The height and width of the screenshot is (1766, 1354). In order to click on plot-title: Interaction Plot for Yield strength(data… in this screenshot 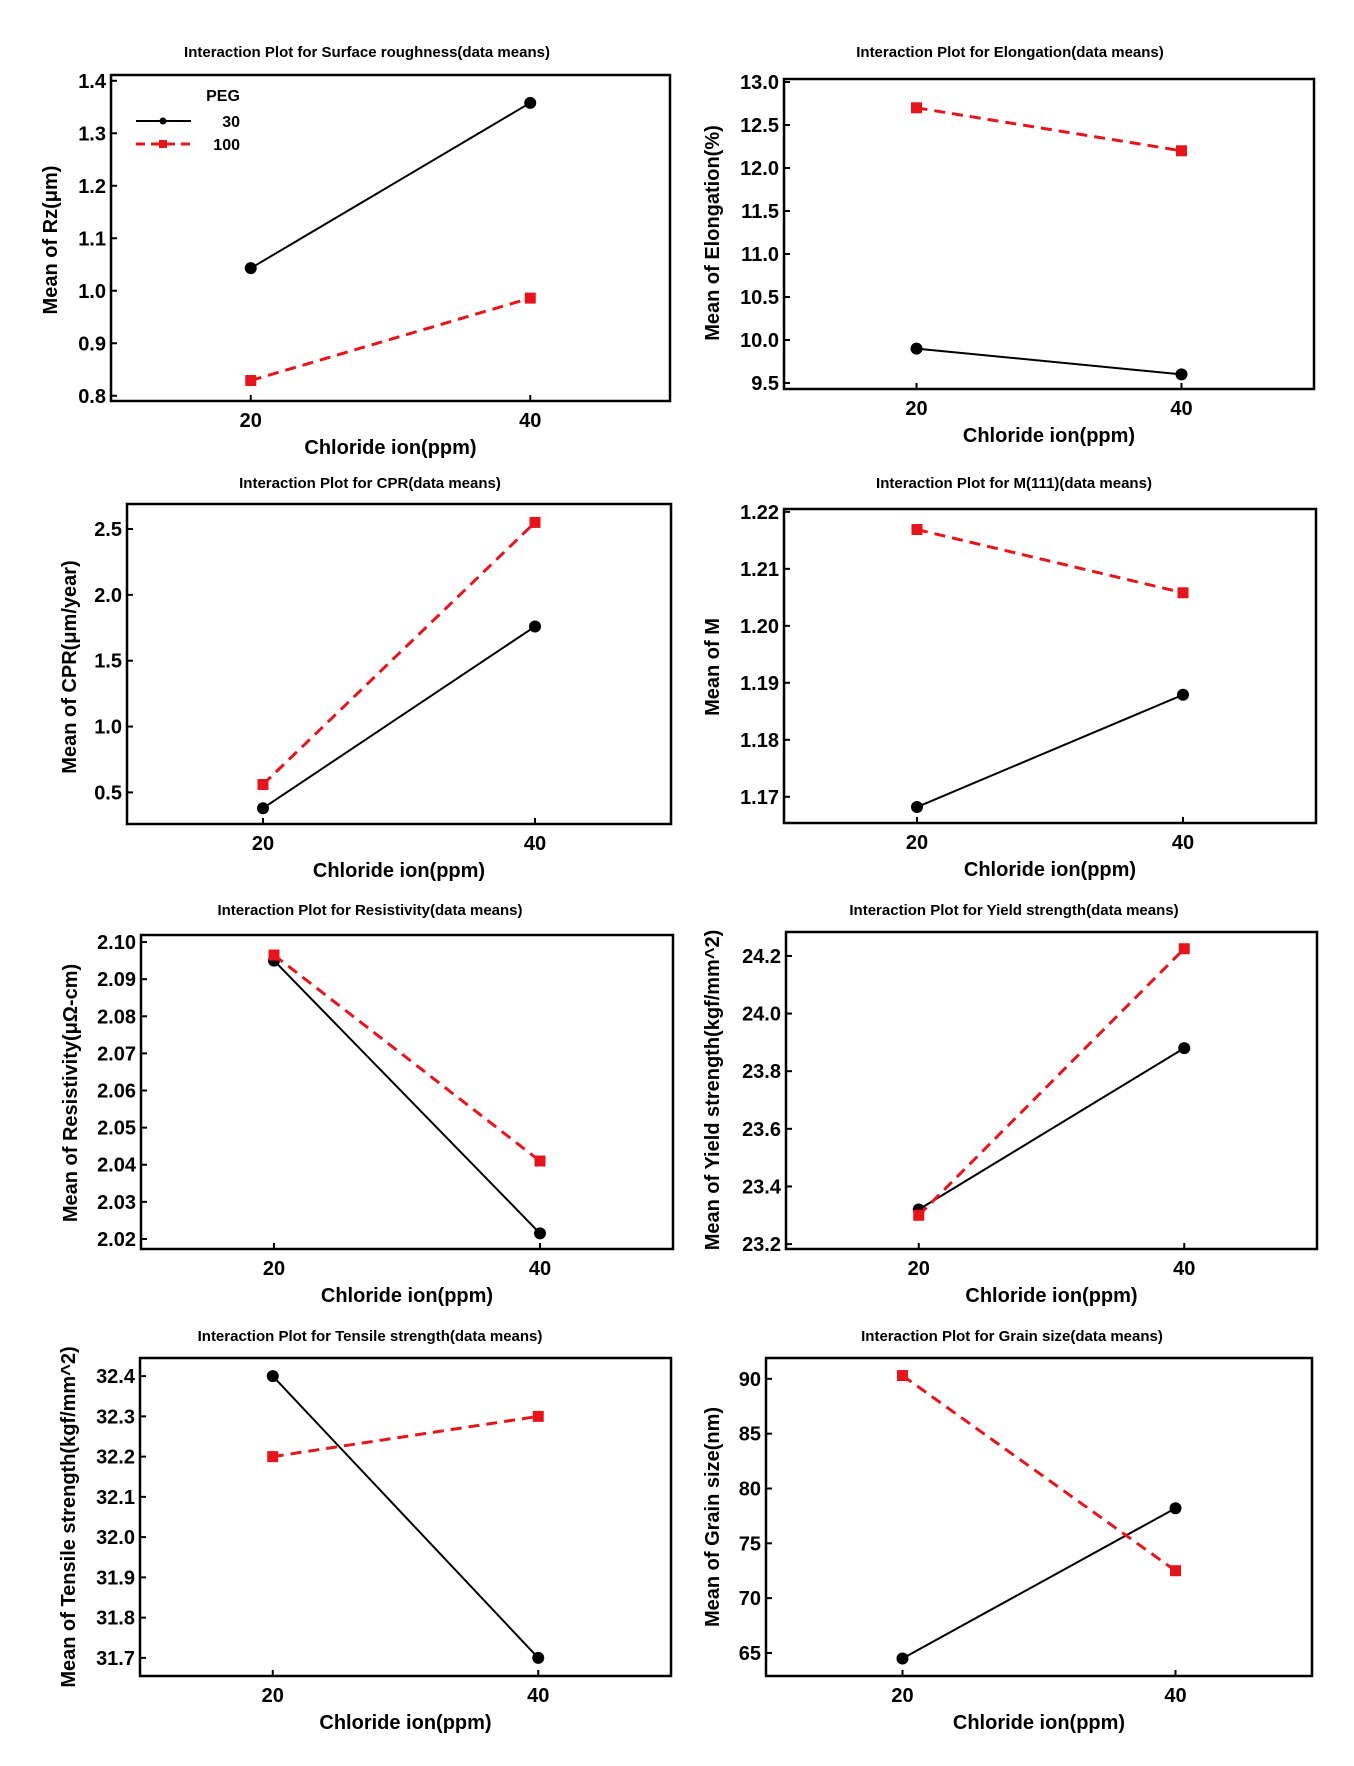, I will do `click(1013, 910)`.